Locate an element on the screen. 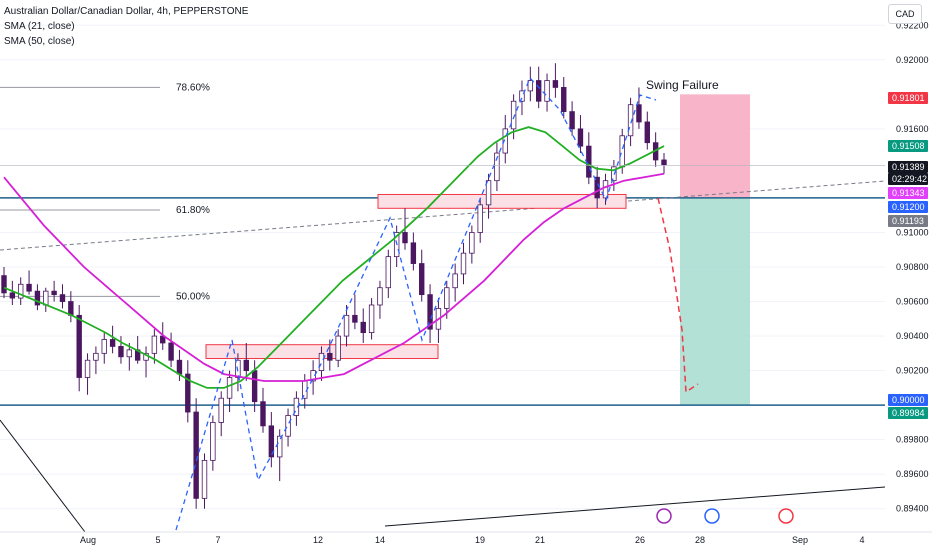  x-tick-label: 14 is located at coordinates (380, 540).